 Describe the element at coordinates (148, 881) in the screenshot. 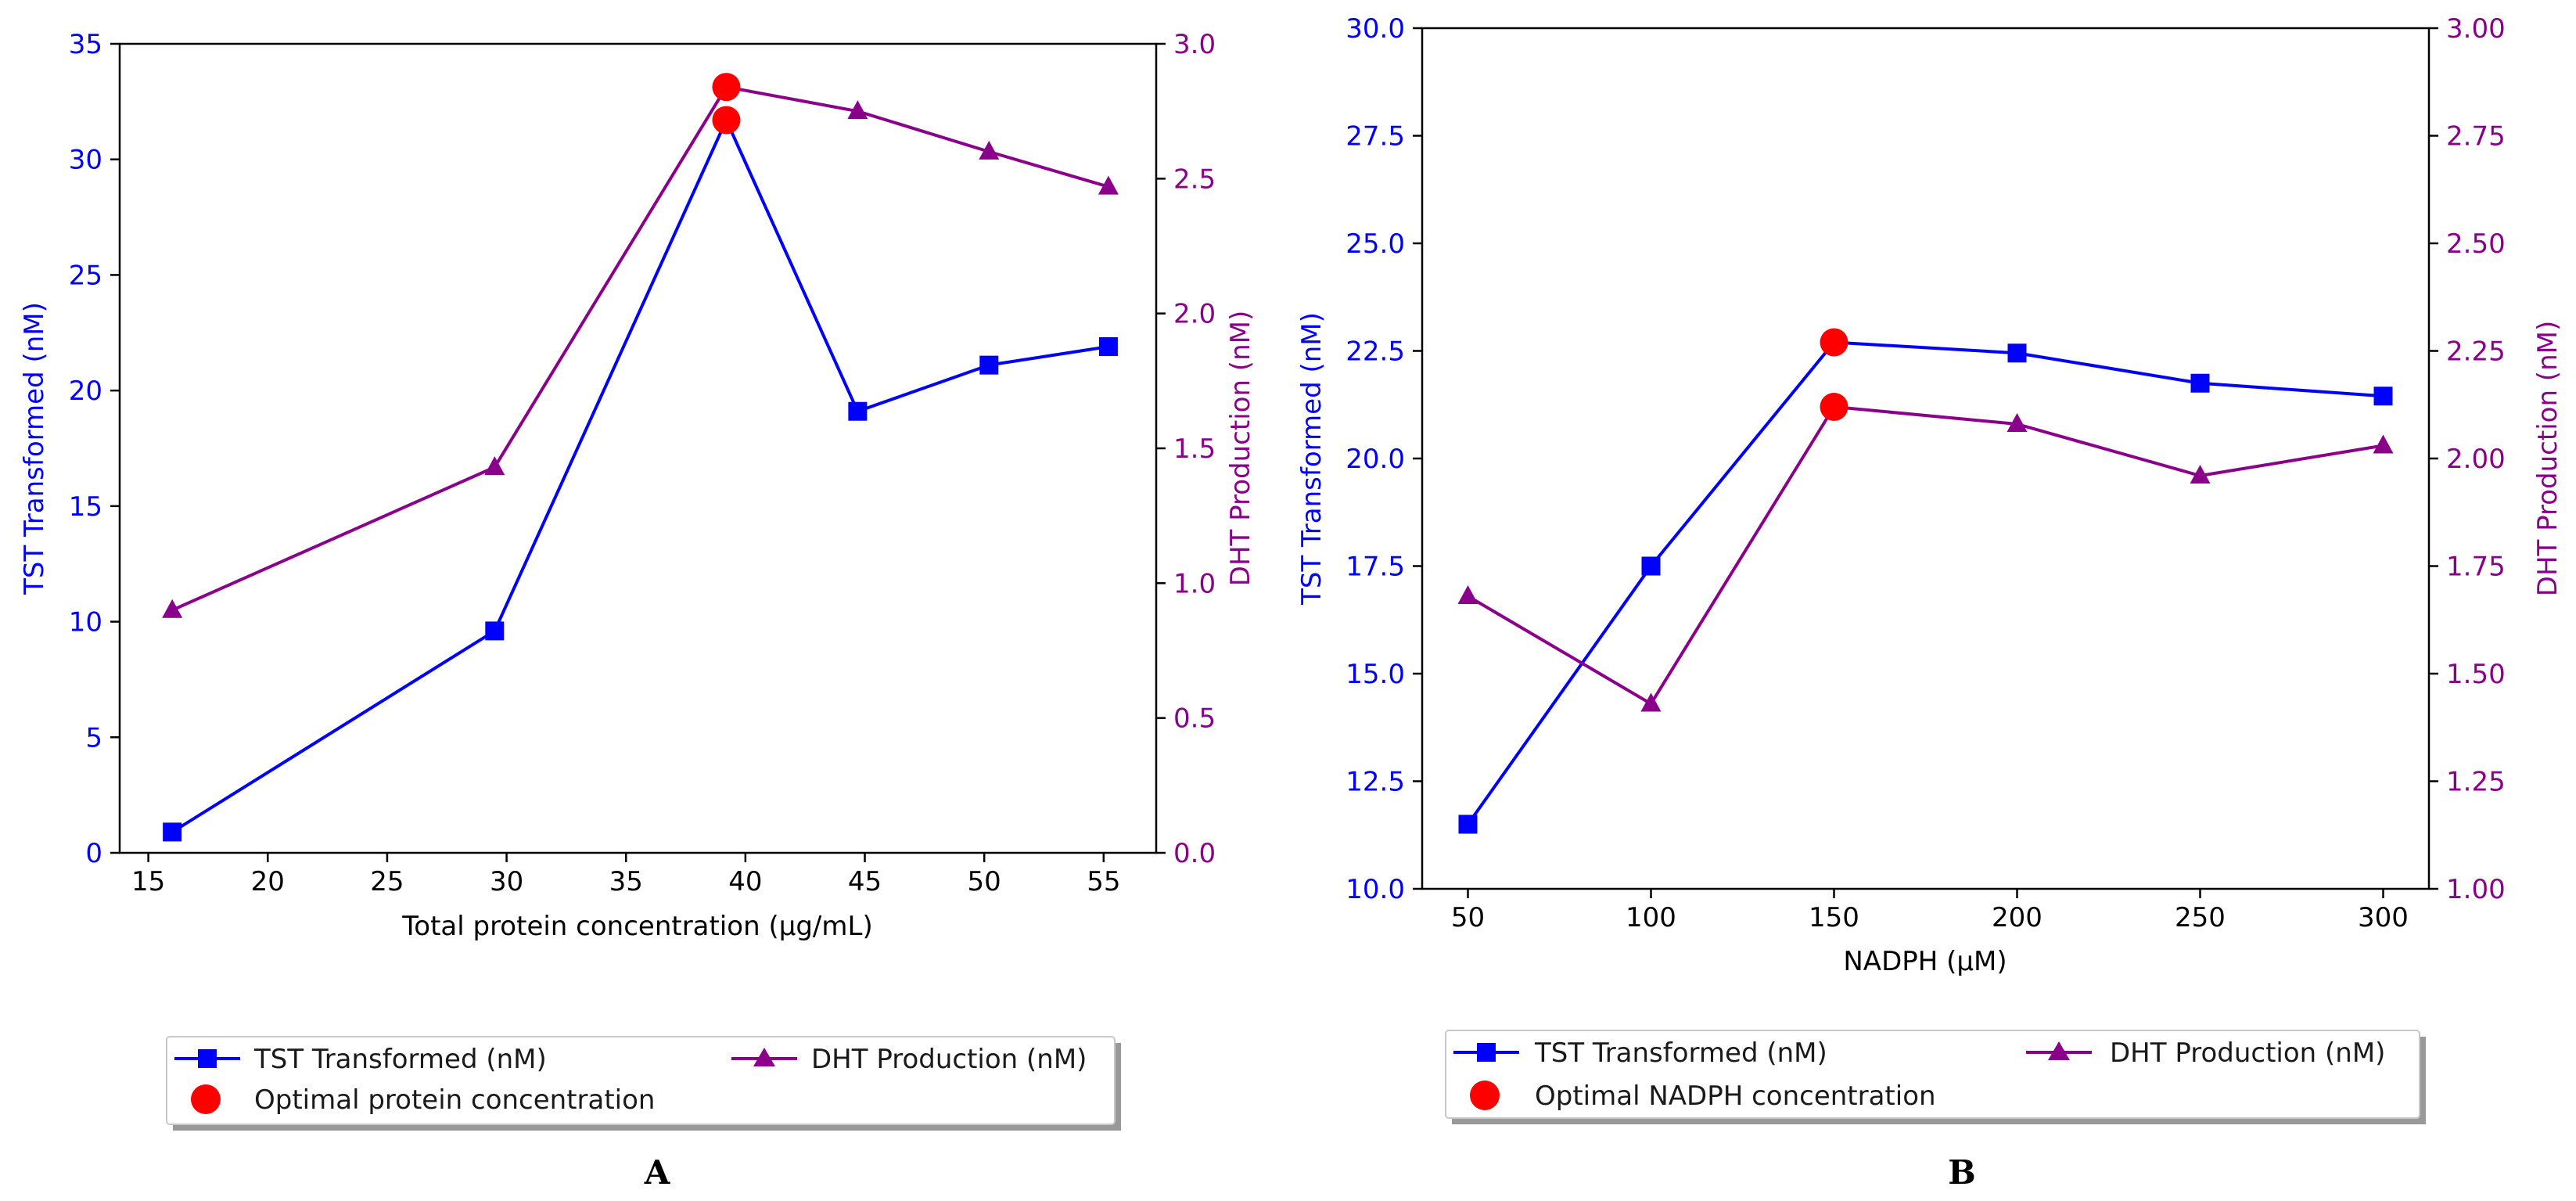

I see `x-tick-label: 15` at that location.